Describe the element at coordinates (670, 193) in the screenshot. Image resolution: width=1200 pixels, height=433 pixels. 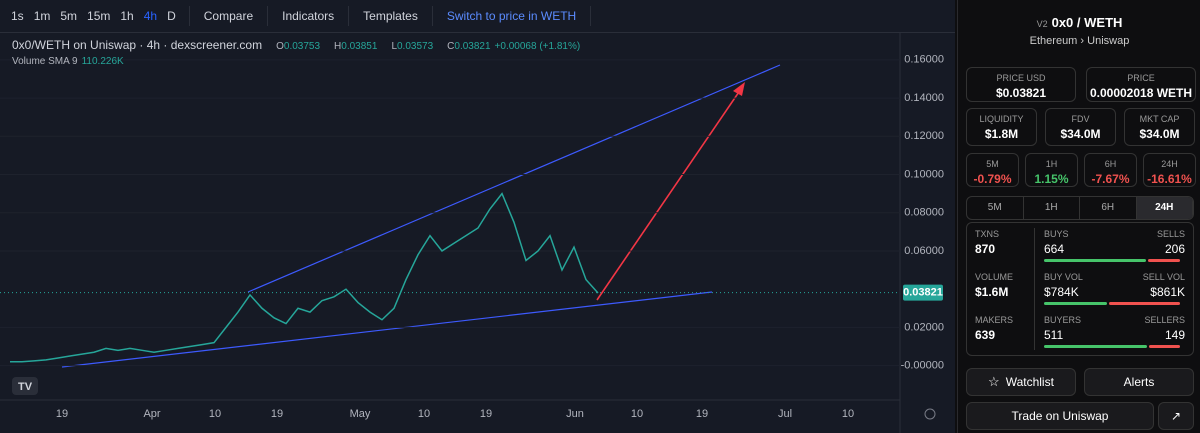
I see `arrow-line` at that location.